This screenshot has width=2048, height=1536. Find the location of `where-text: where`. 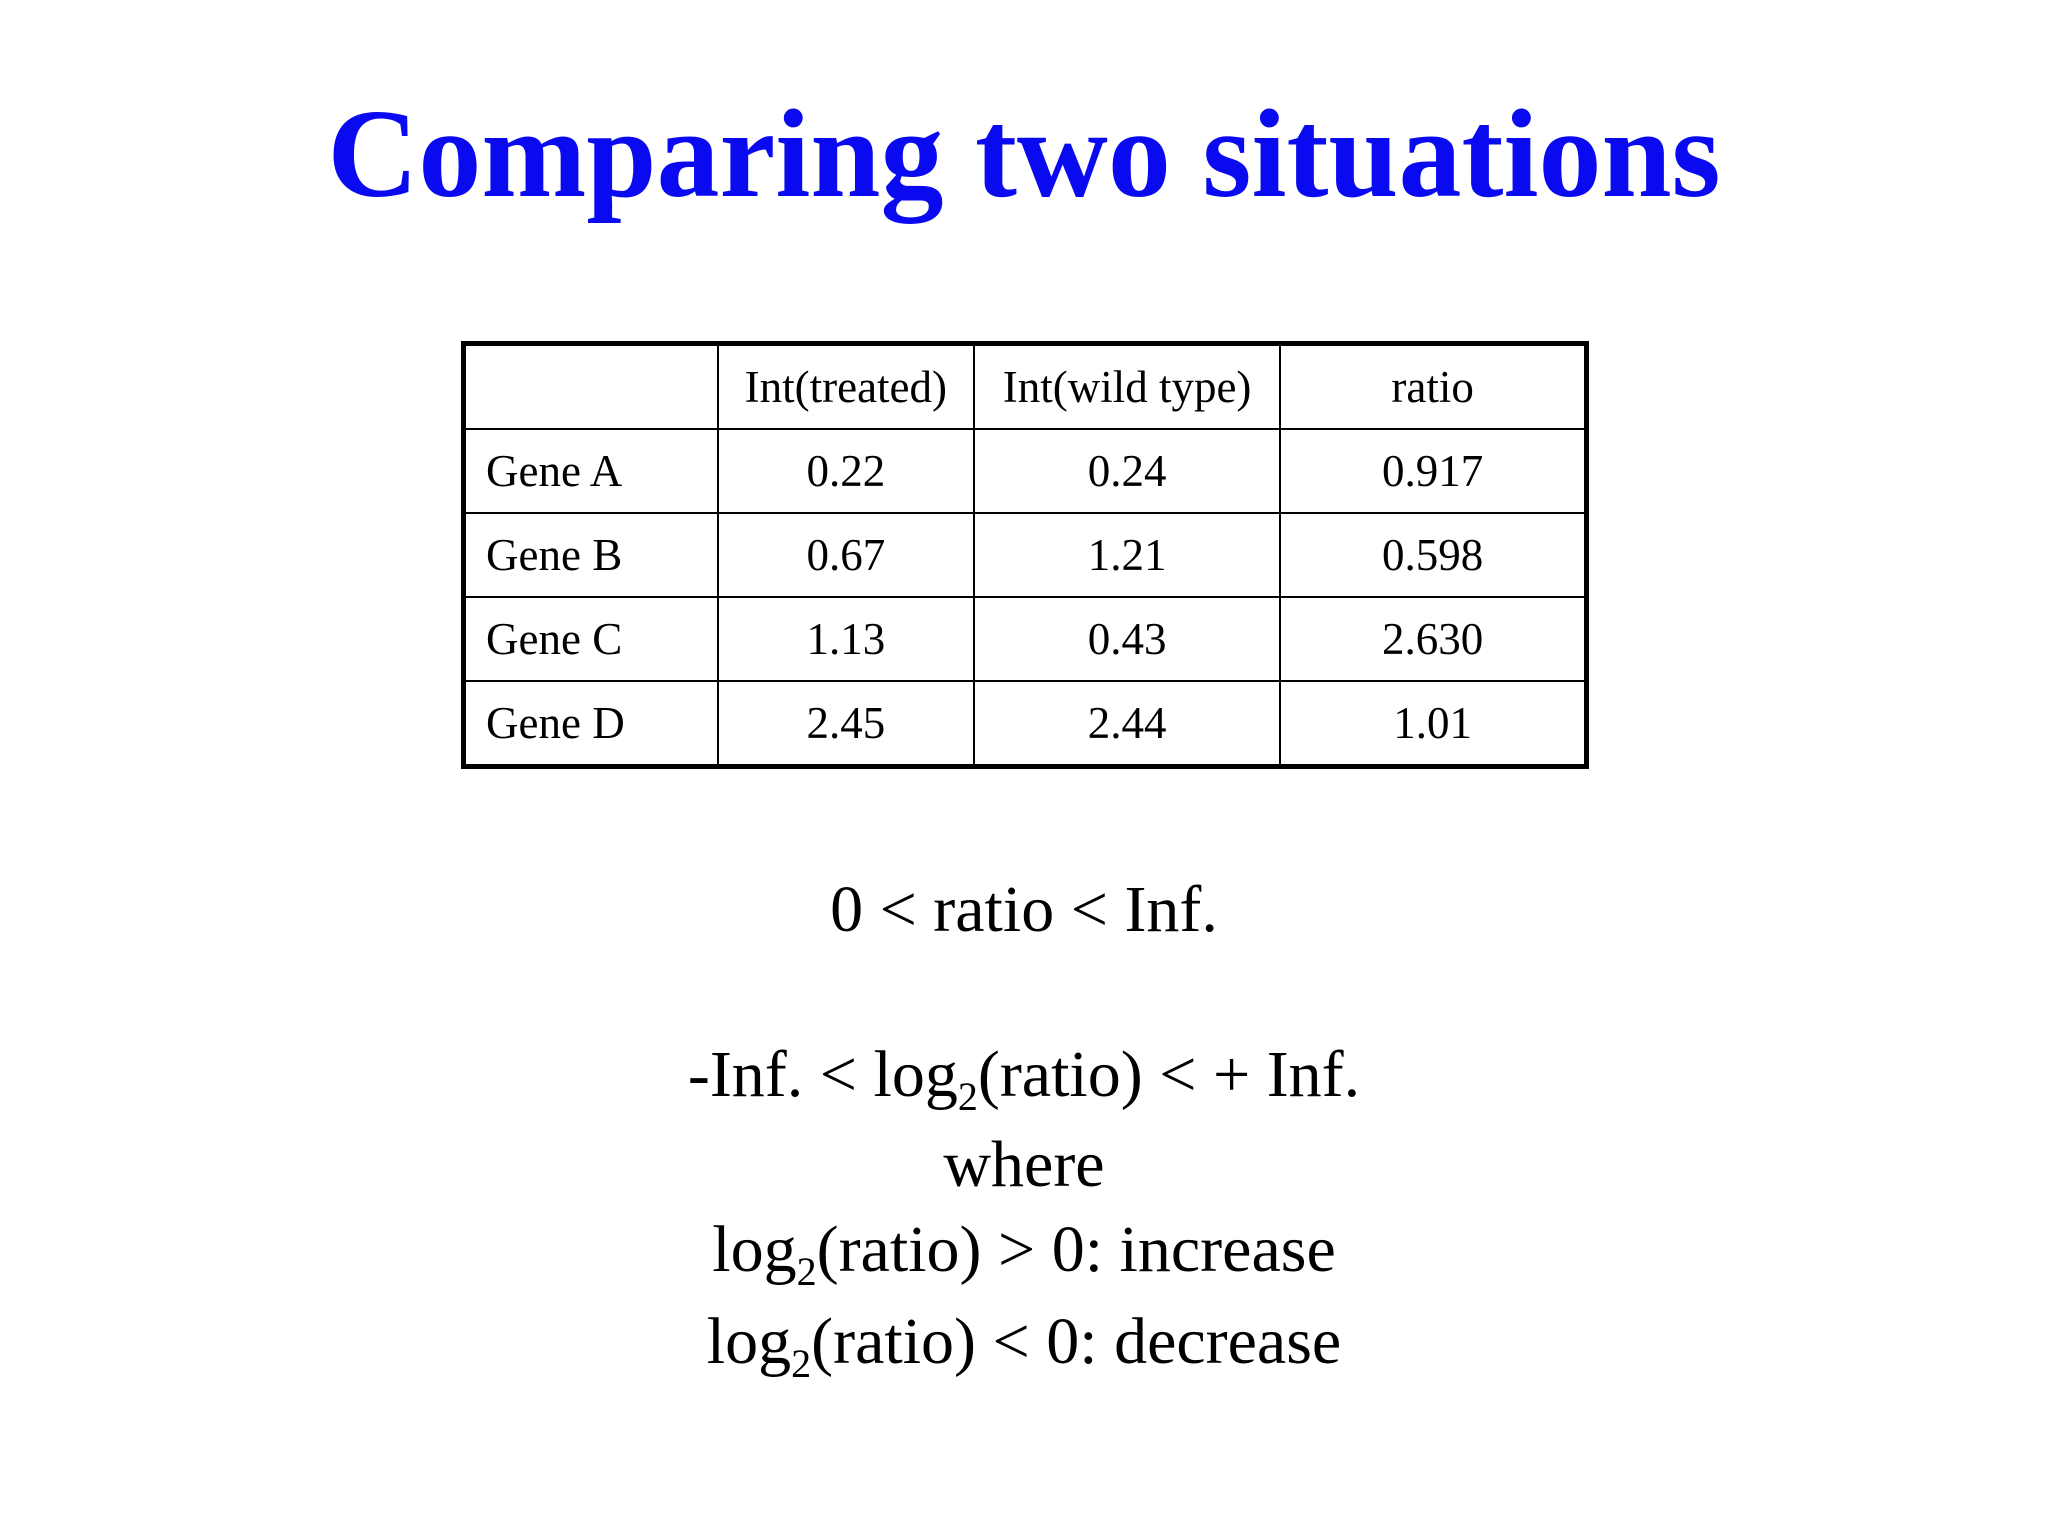

where-text: where is located at coordinates (1024, 1164).